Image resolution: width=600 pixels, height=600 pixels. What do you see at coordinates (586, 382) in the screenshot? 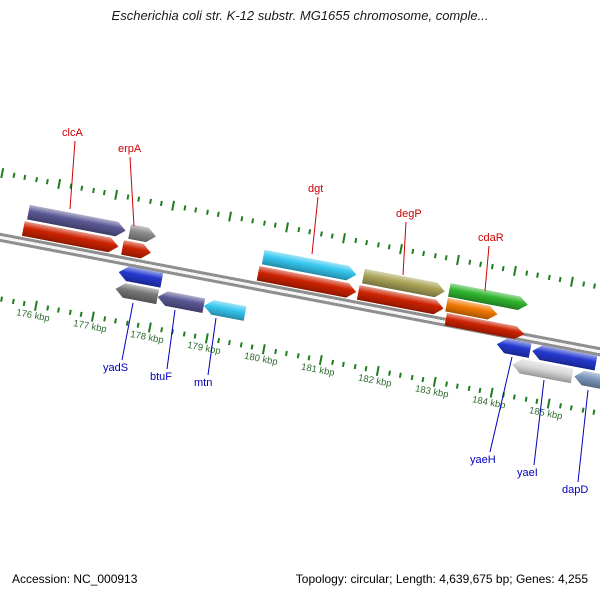
I see `gene-arrow-dapD` at bounding box center [586, 382].